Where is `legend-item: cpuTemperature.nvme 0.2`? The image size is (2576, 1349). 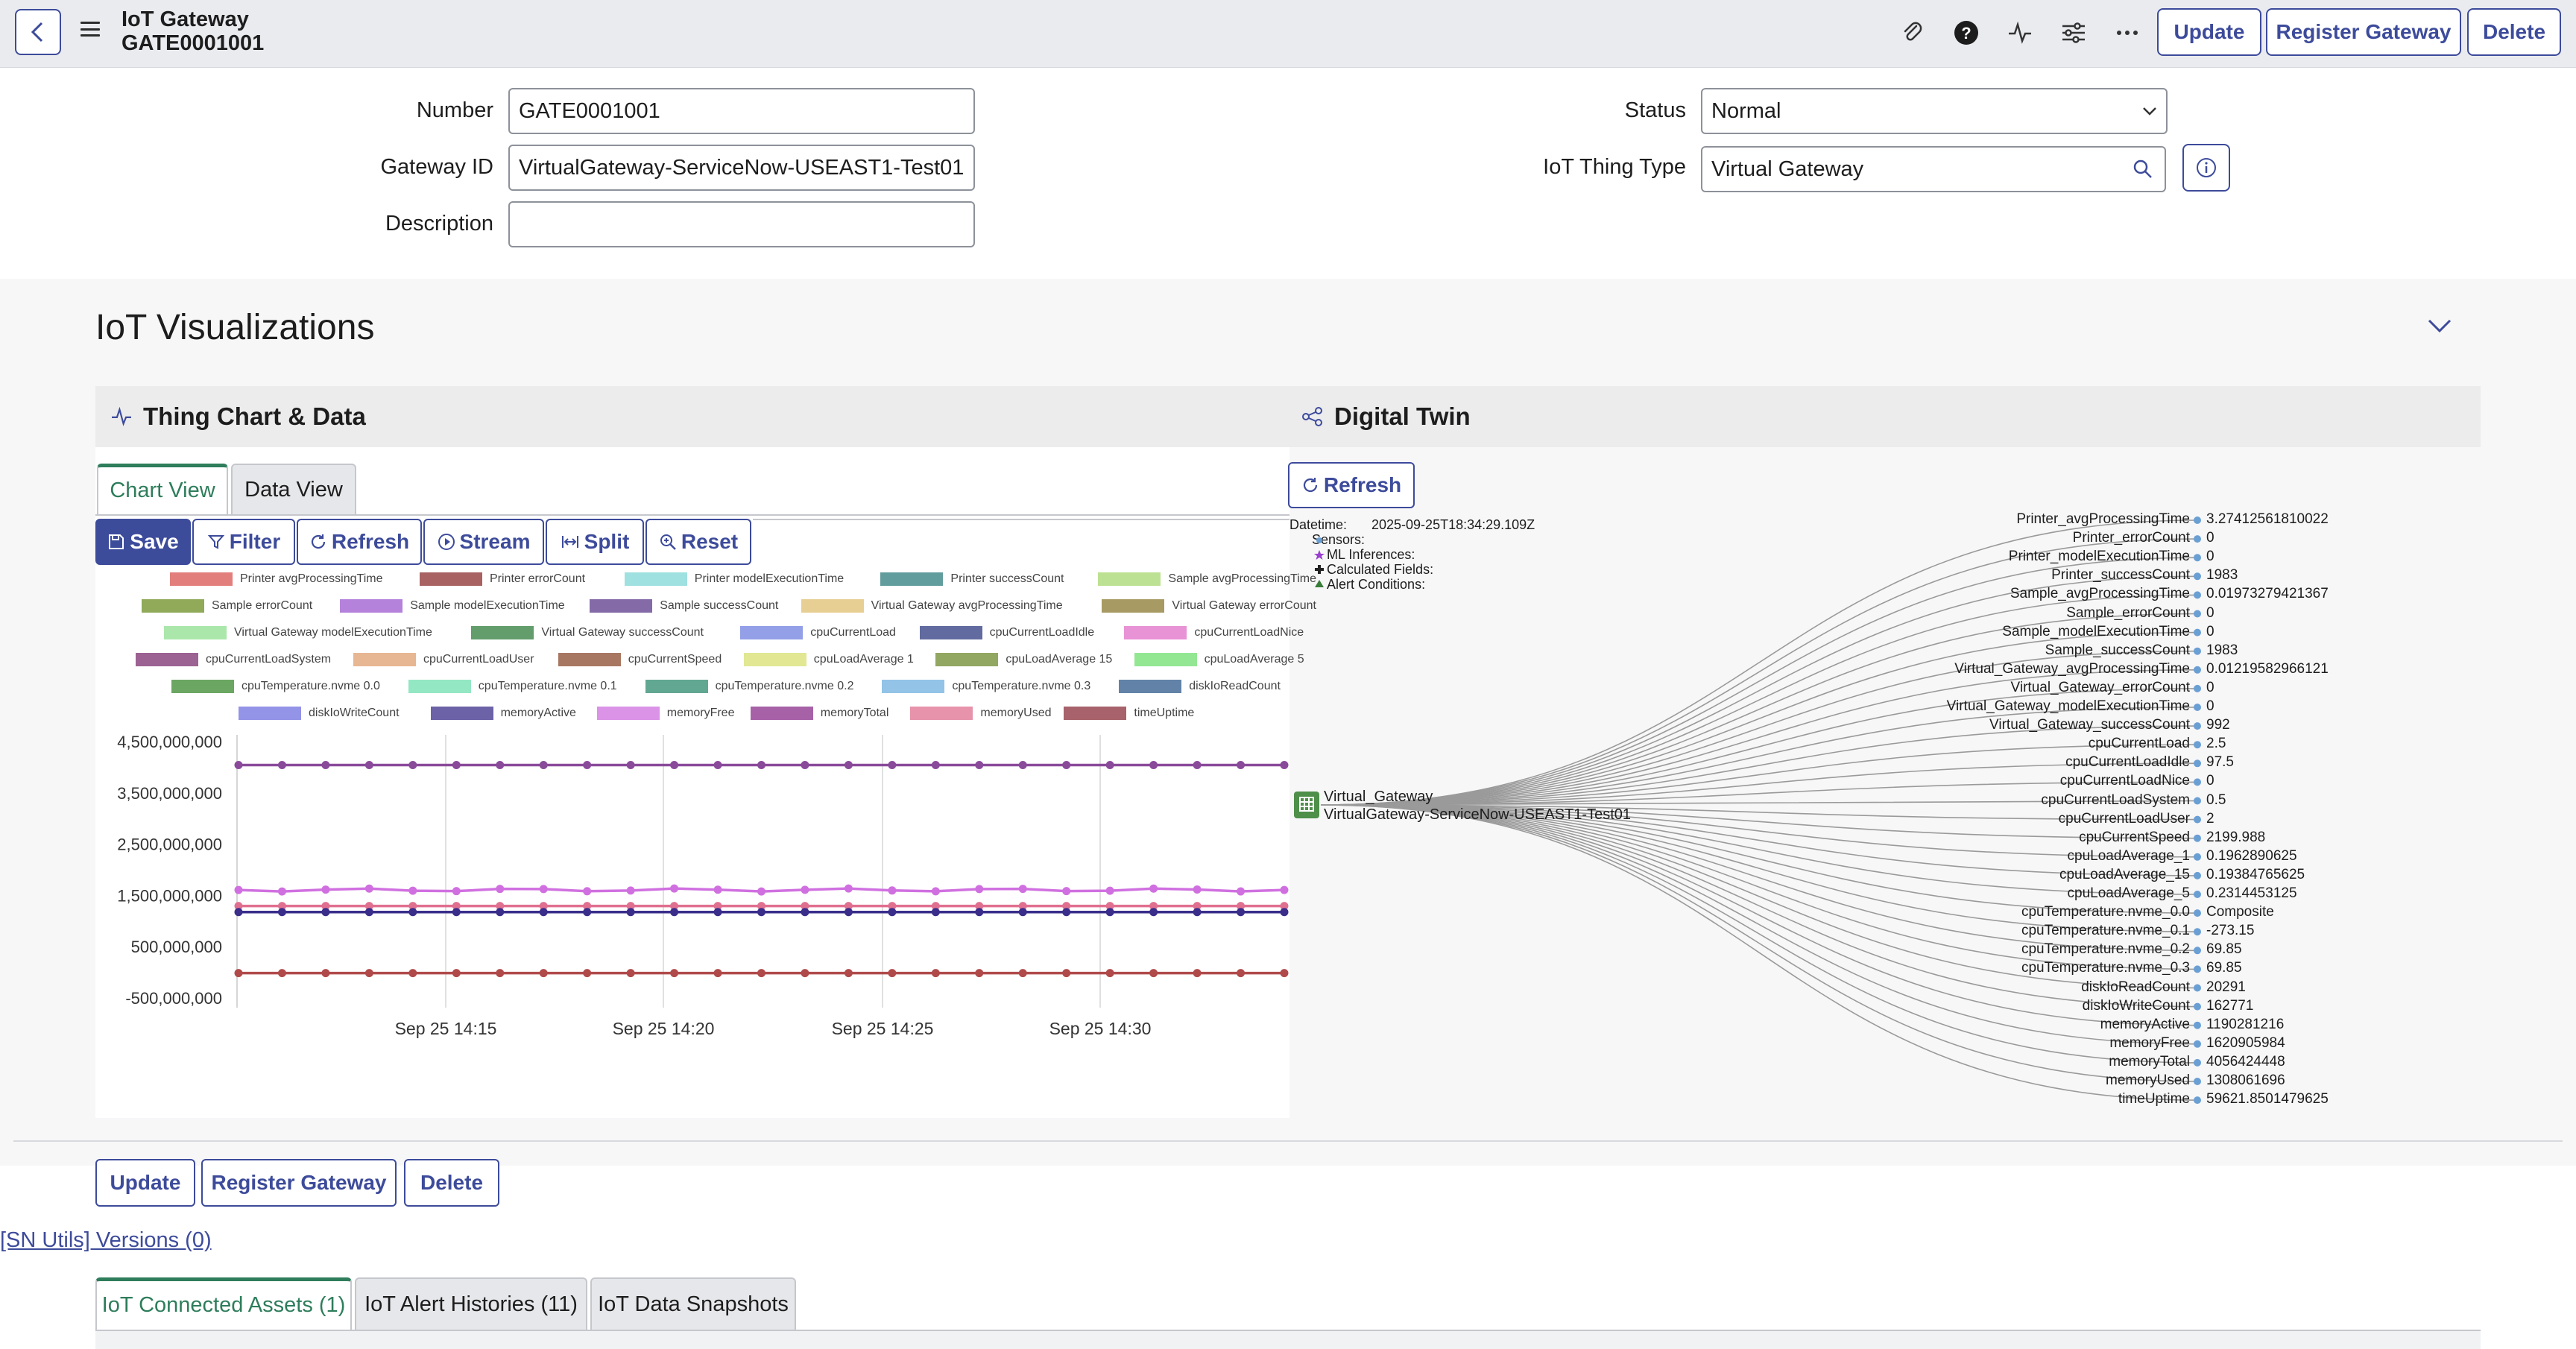 legend-item: cpuTemperature.nvme 0.2 is located at coordinates (749, 686).